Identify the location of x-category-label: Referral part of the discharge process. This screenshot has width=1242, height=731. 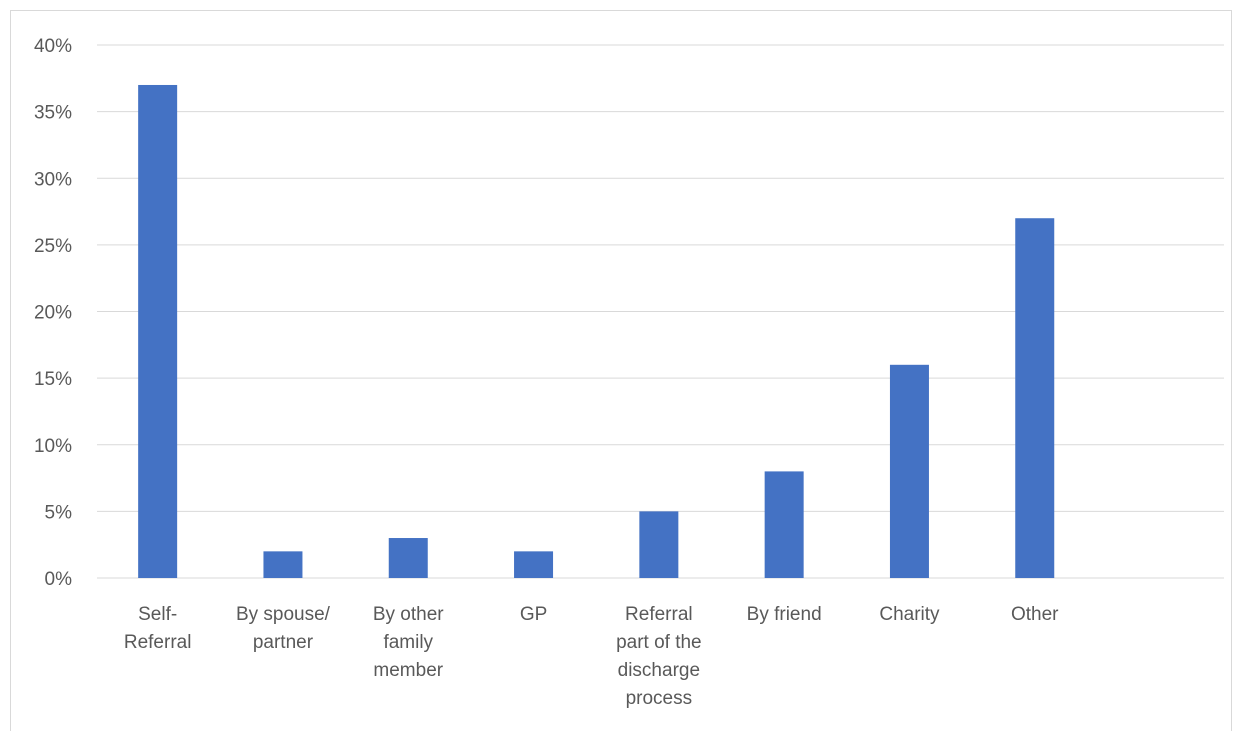
(659, 656).